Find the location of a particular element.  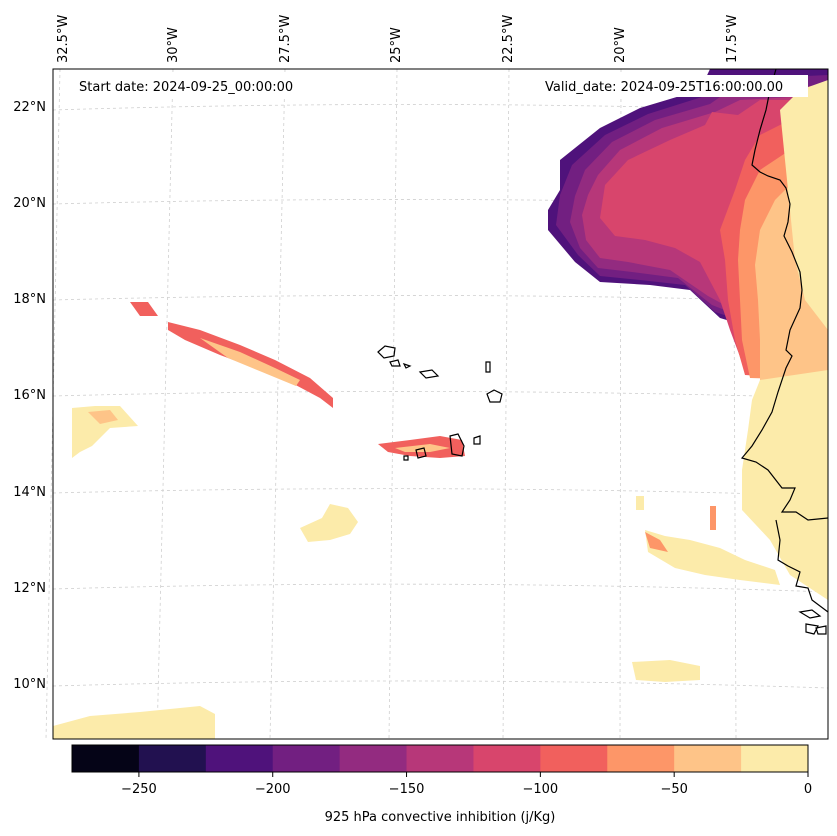

lon-label-27-5w: 27.5°W is located at coordinates (285, 39).